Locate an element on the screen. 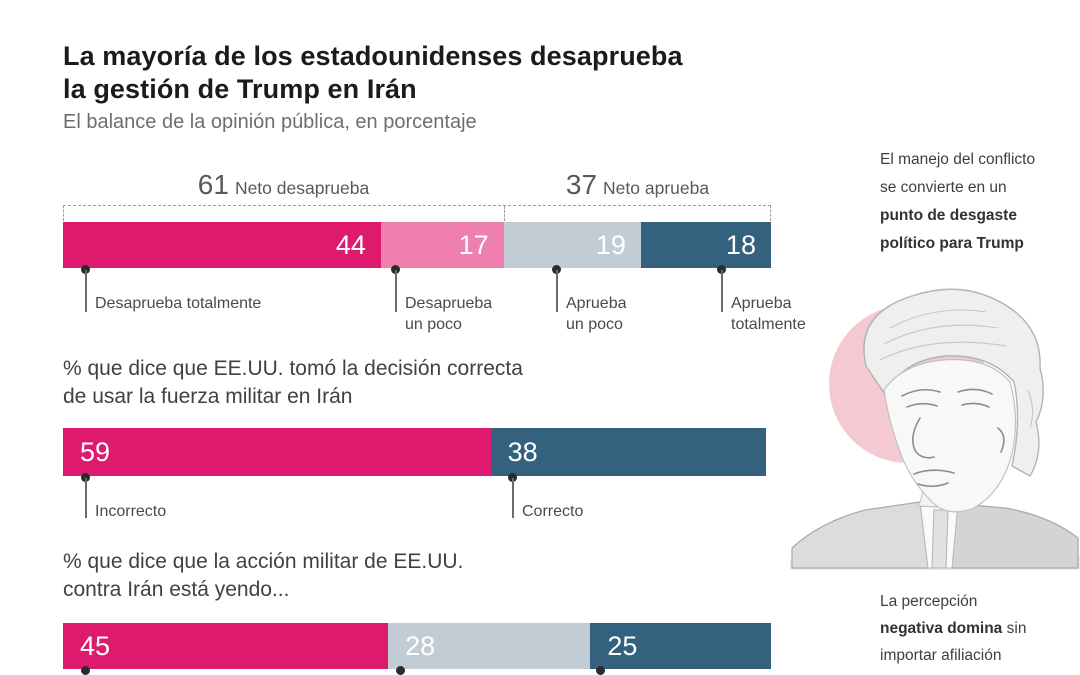 The image size is (1080, 675). trump-portrait-illustration is located at coordinates (931, 428).